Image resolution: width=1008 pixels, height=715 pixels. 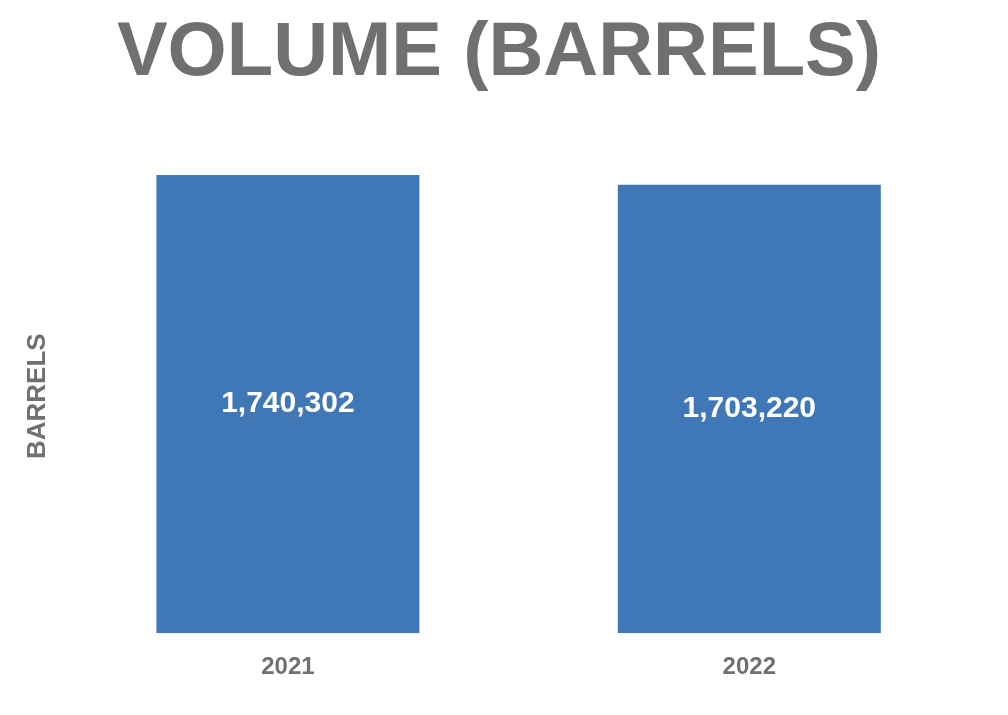 I want to click on x-tick-label: 2021, so click(x=288, y=666).